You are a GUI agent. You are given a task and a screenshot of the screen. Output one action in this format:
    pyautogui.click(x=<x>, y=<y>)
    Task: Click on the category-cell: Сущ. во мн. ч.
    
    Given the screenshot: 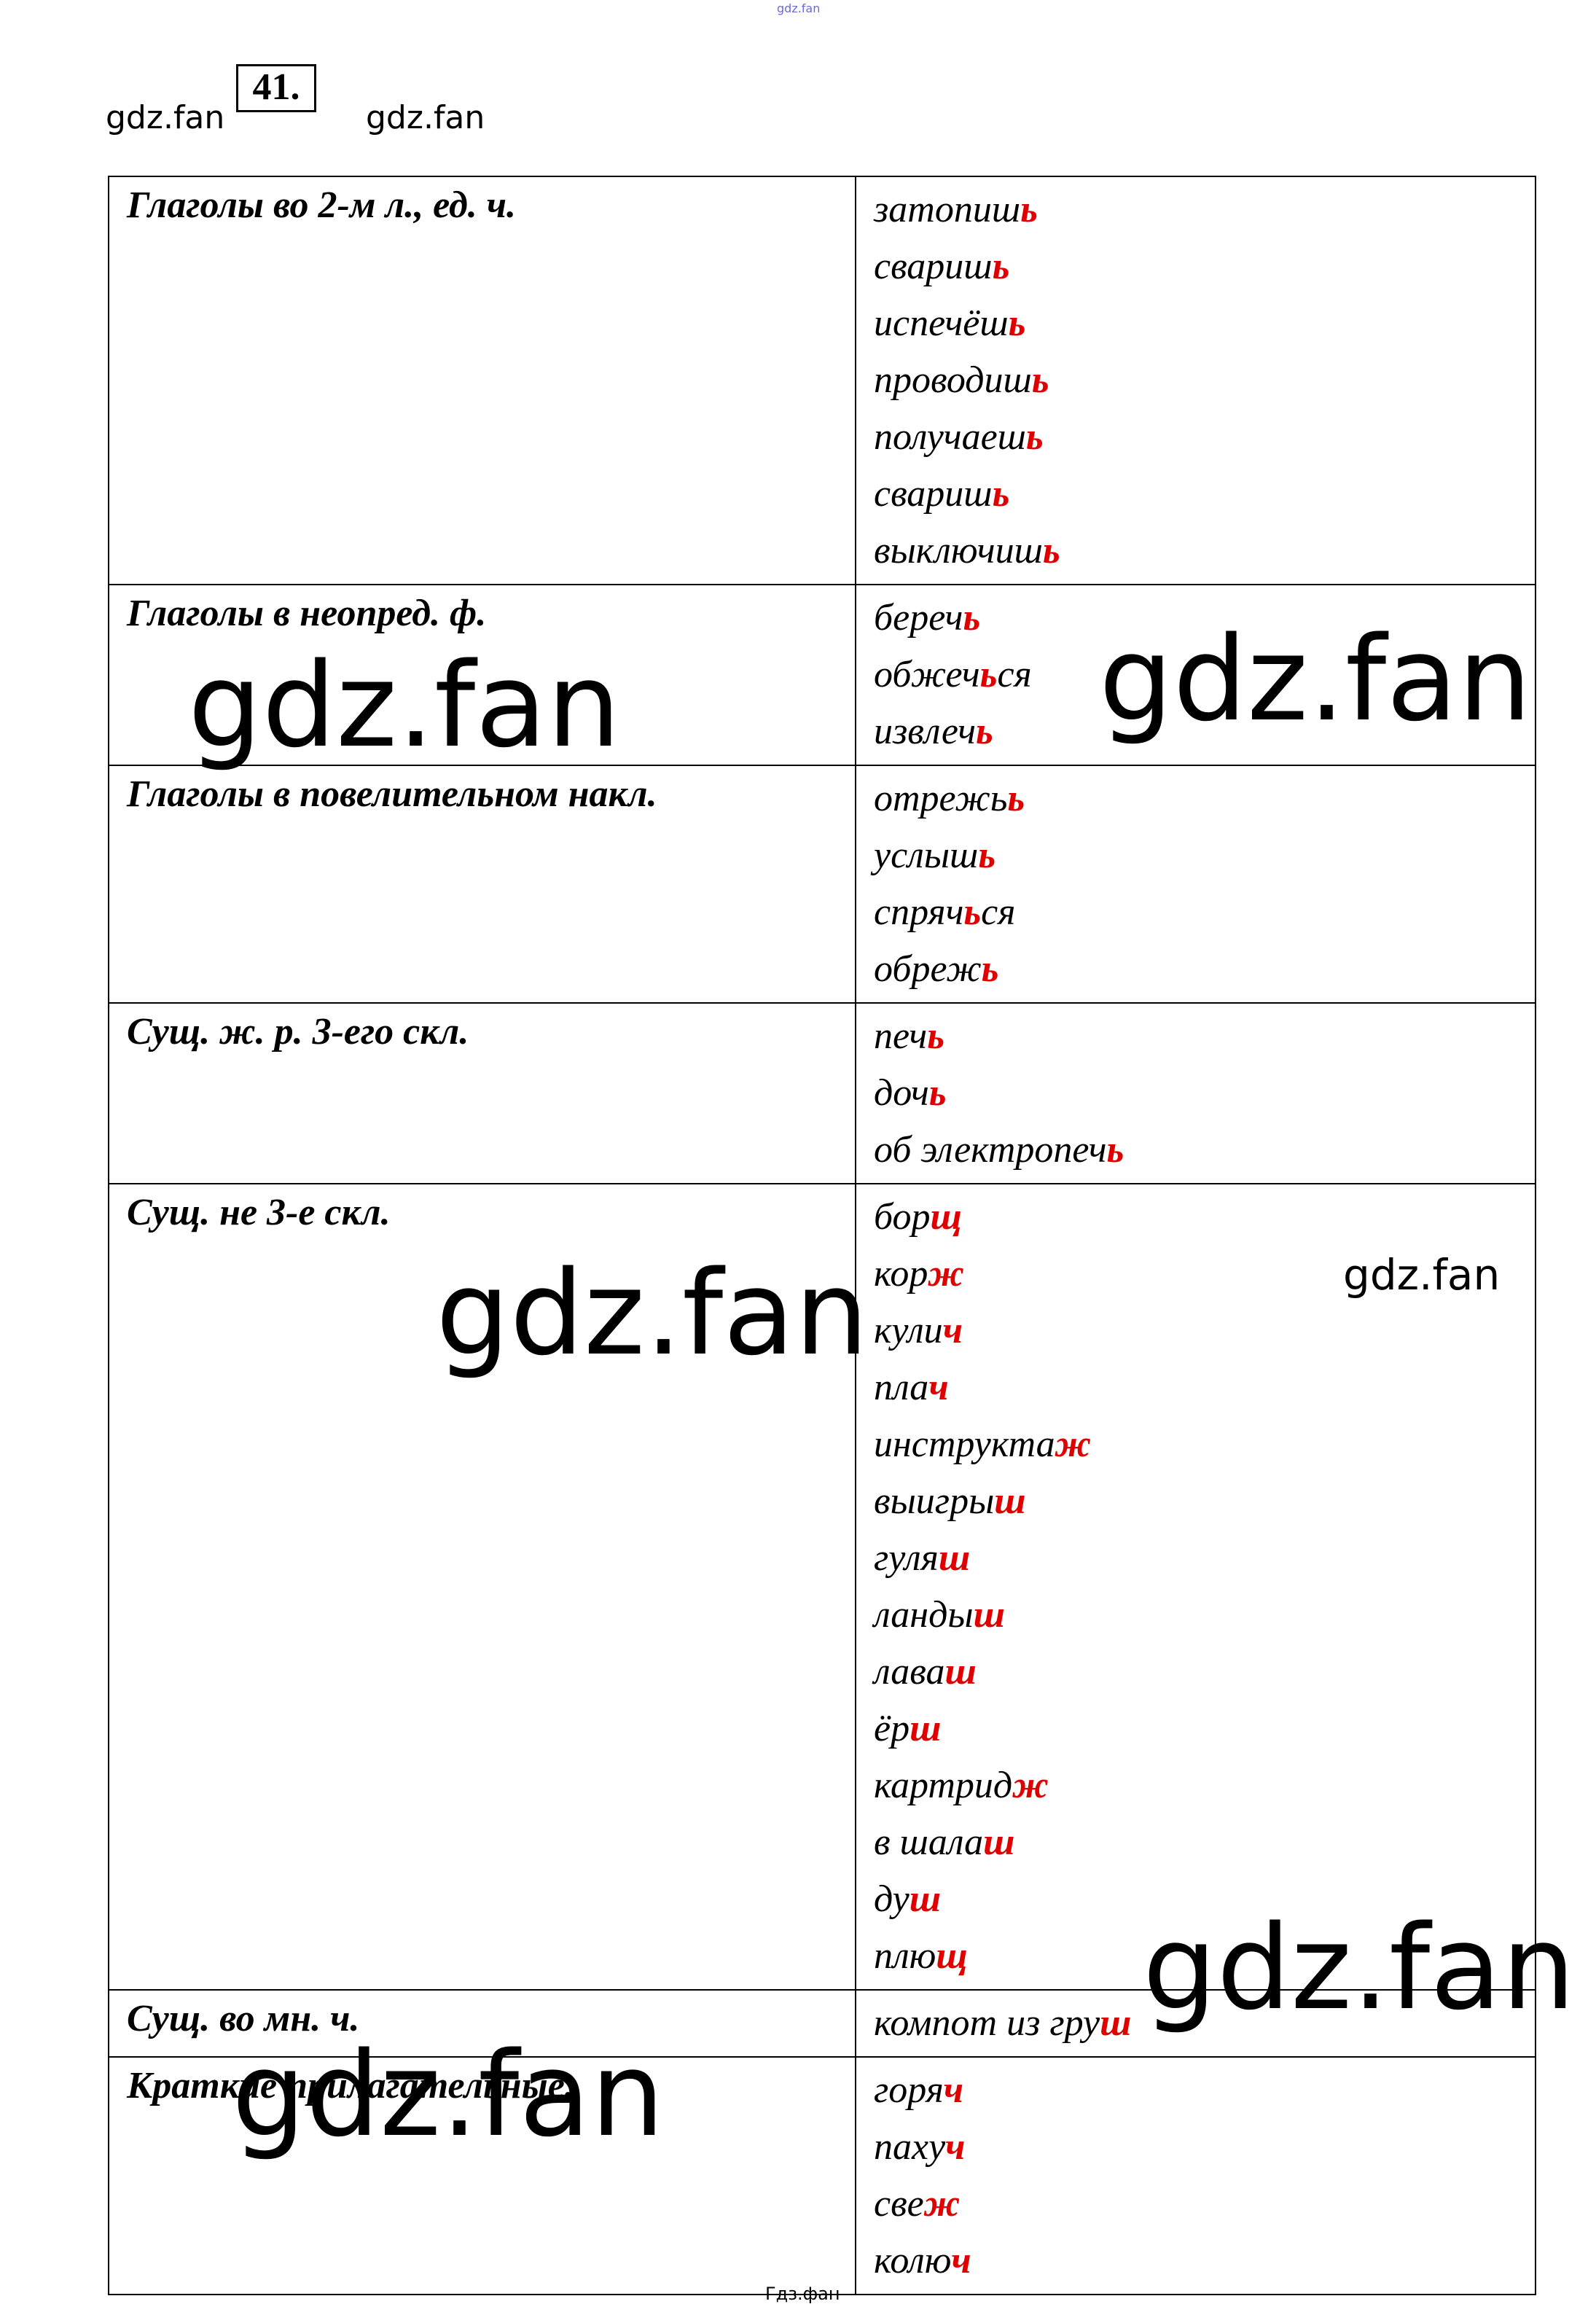 What is the action you would take?
    pyautogui.click(x=482, y=2023)
    